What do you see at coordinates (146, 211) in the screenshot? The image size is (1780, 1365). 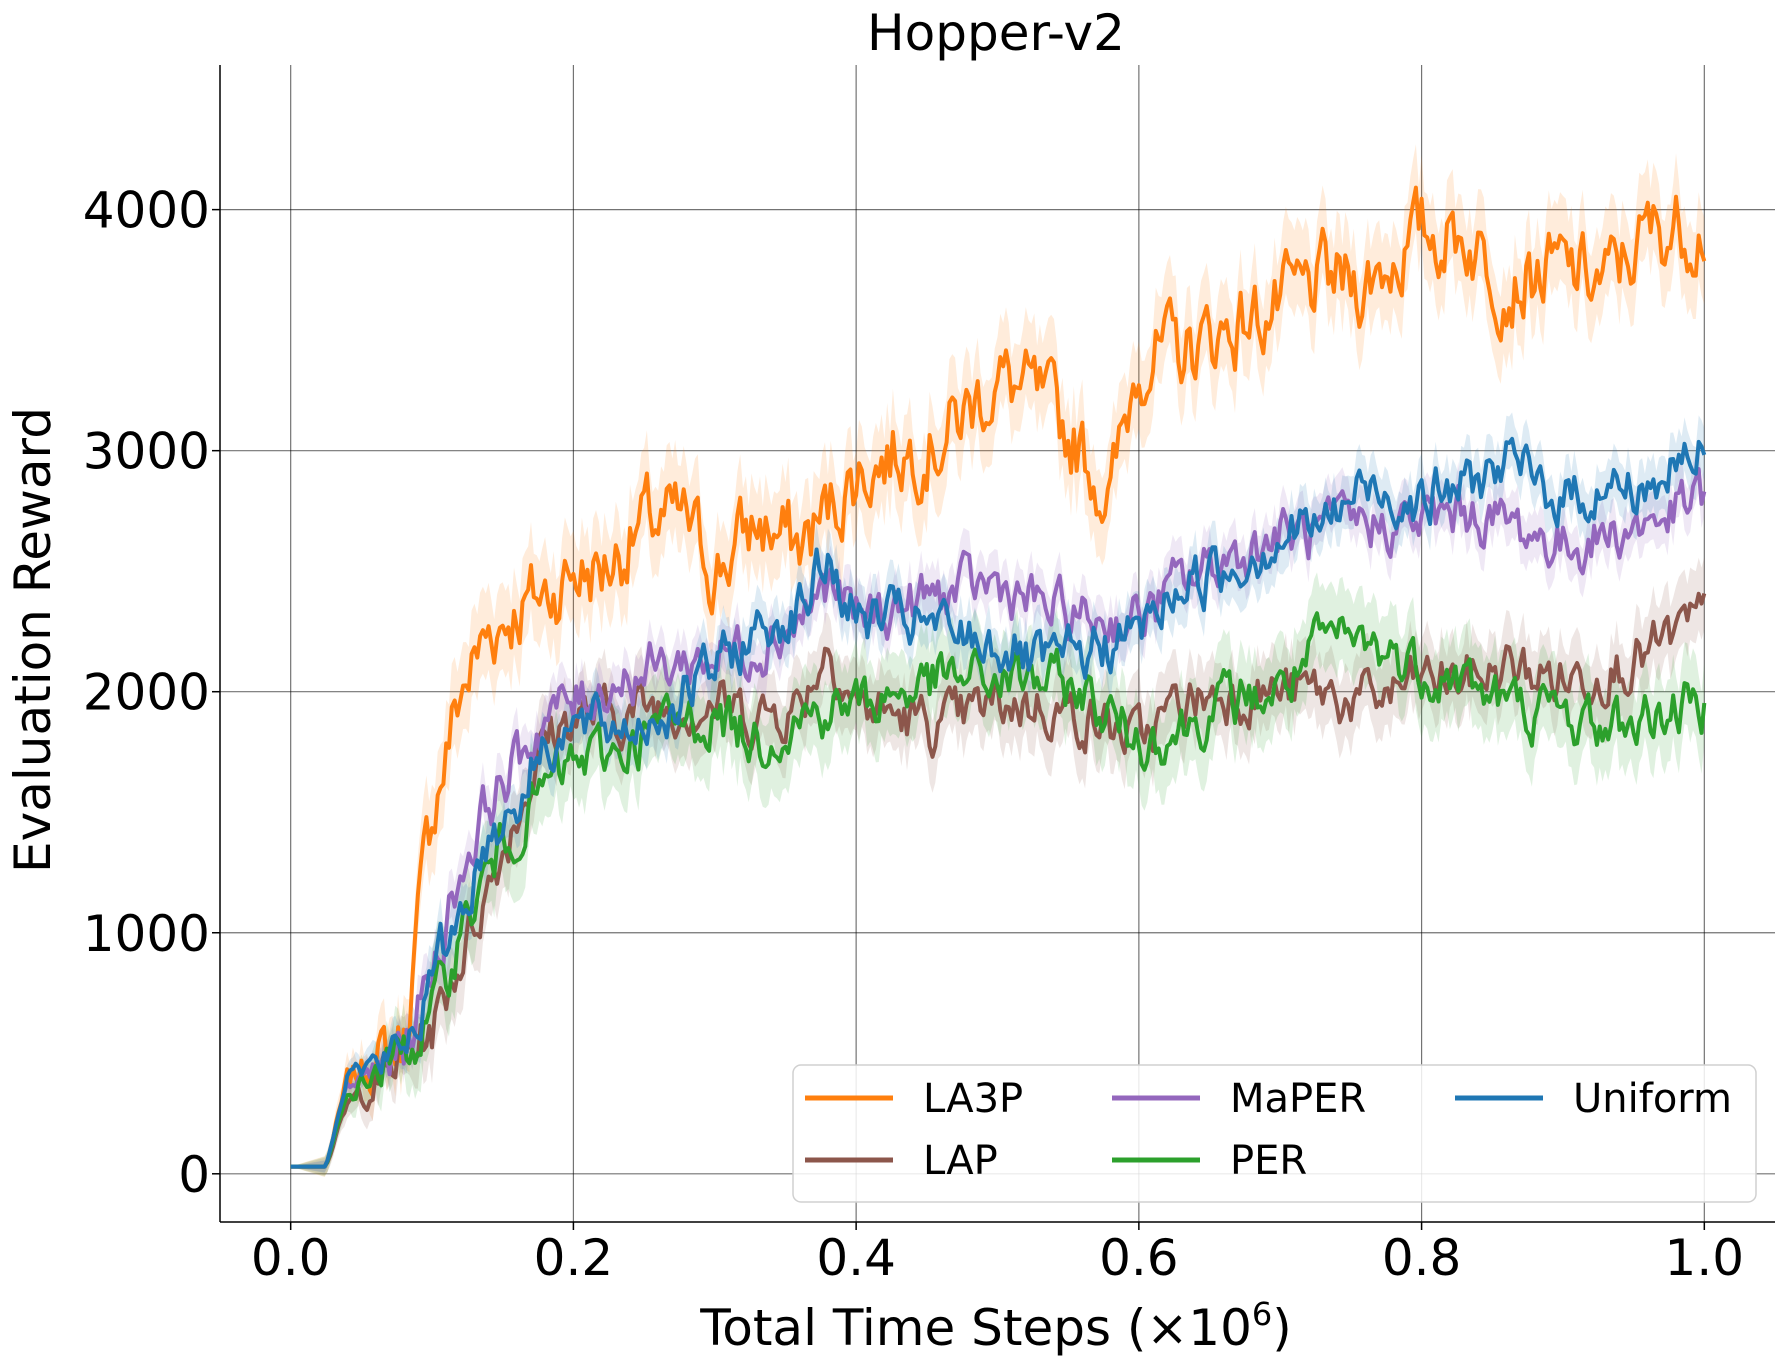 I see `y-tick-label-4: 4000` at bounding box center [146, 211].